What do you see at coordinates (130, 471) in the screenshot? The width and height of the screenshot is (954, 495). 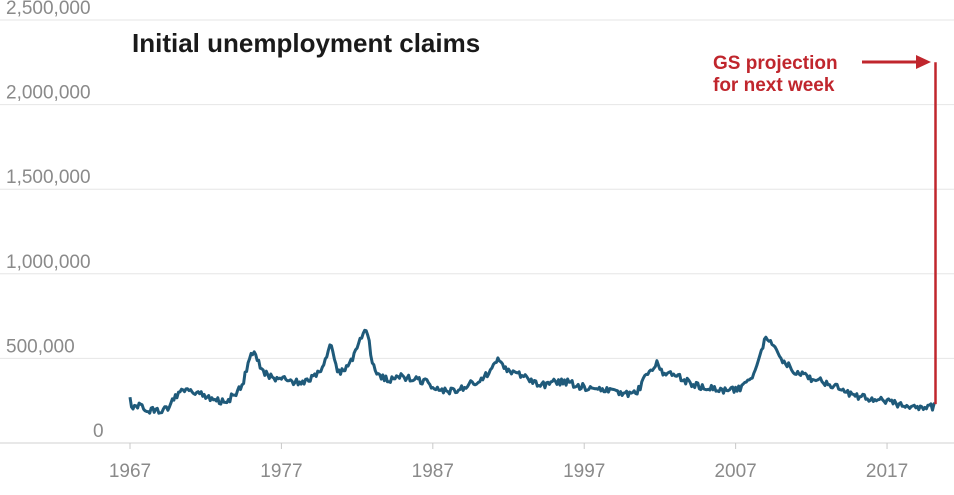 I see `x-tick-label: 1967` at bounding box center [130, 471].